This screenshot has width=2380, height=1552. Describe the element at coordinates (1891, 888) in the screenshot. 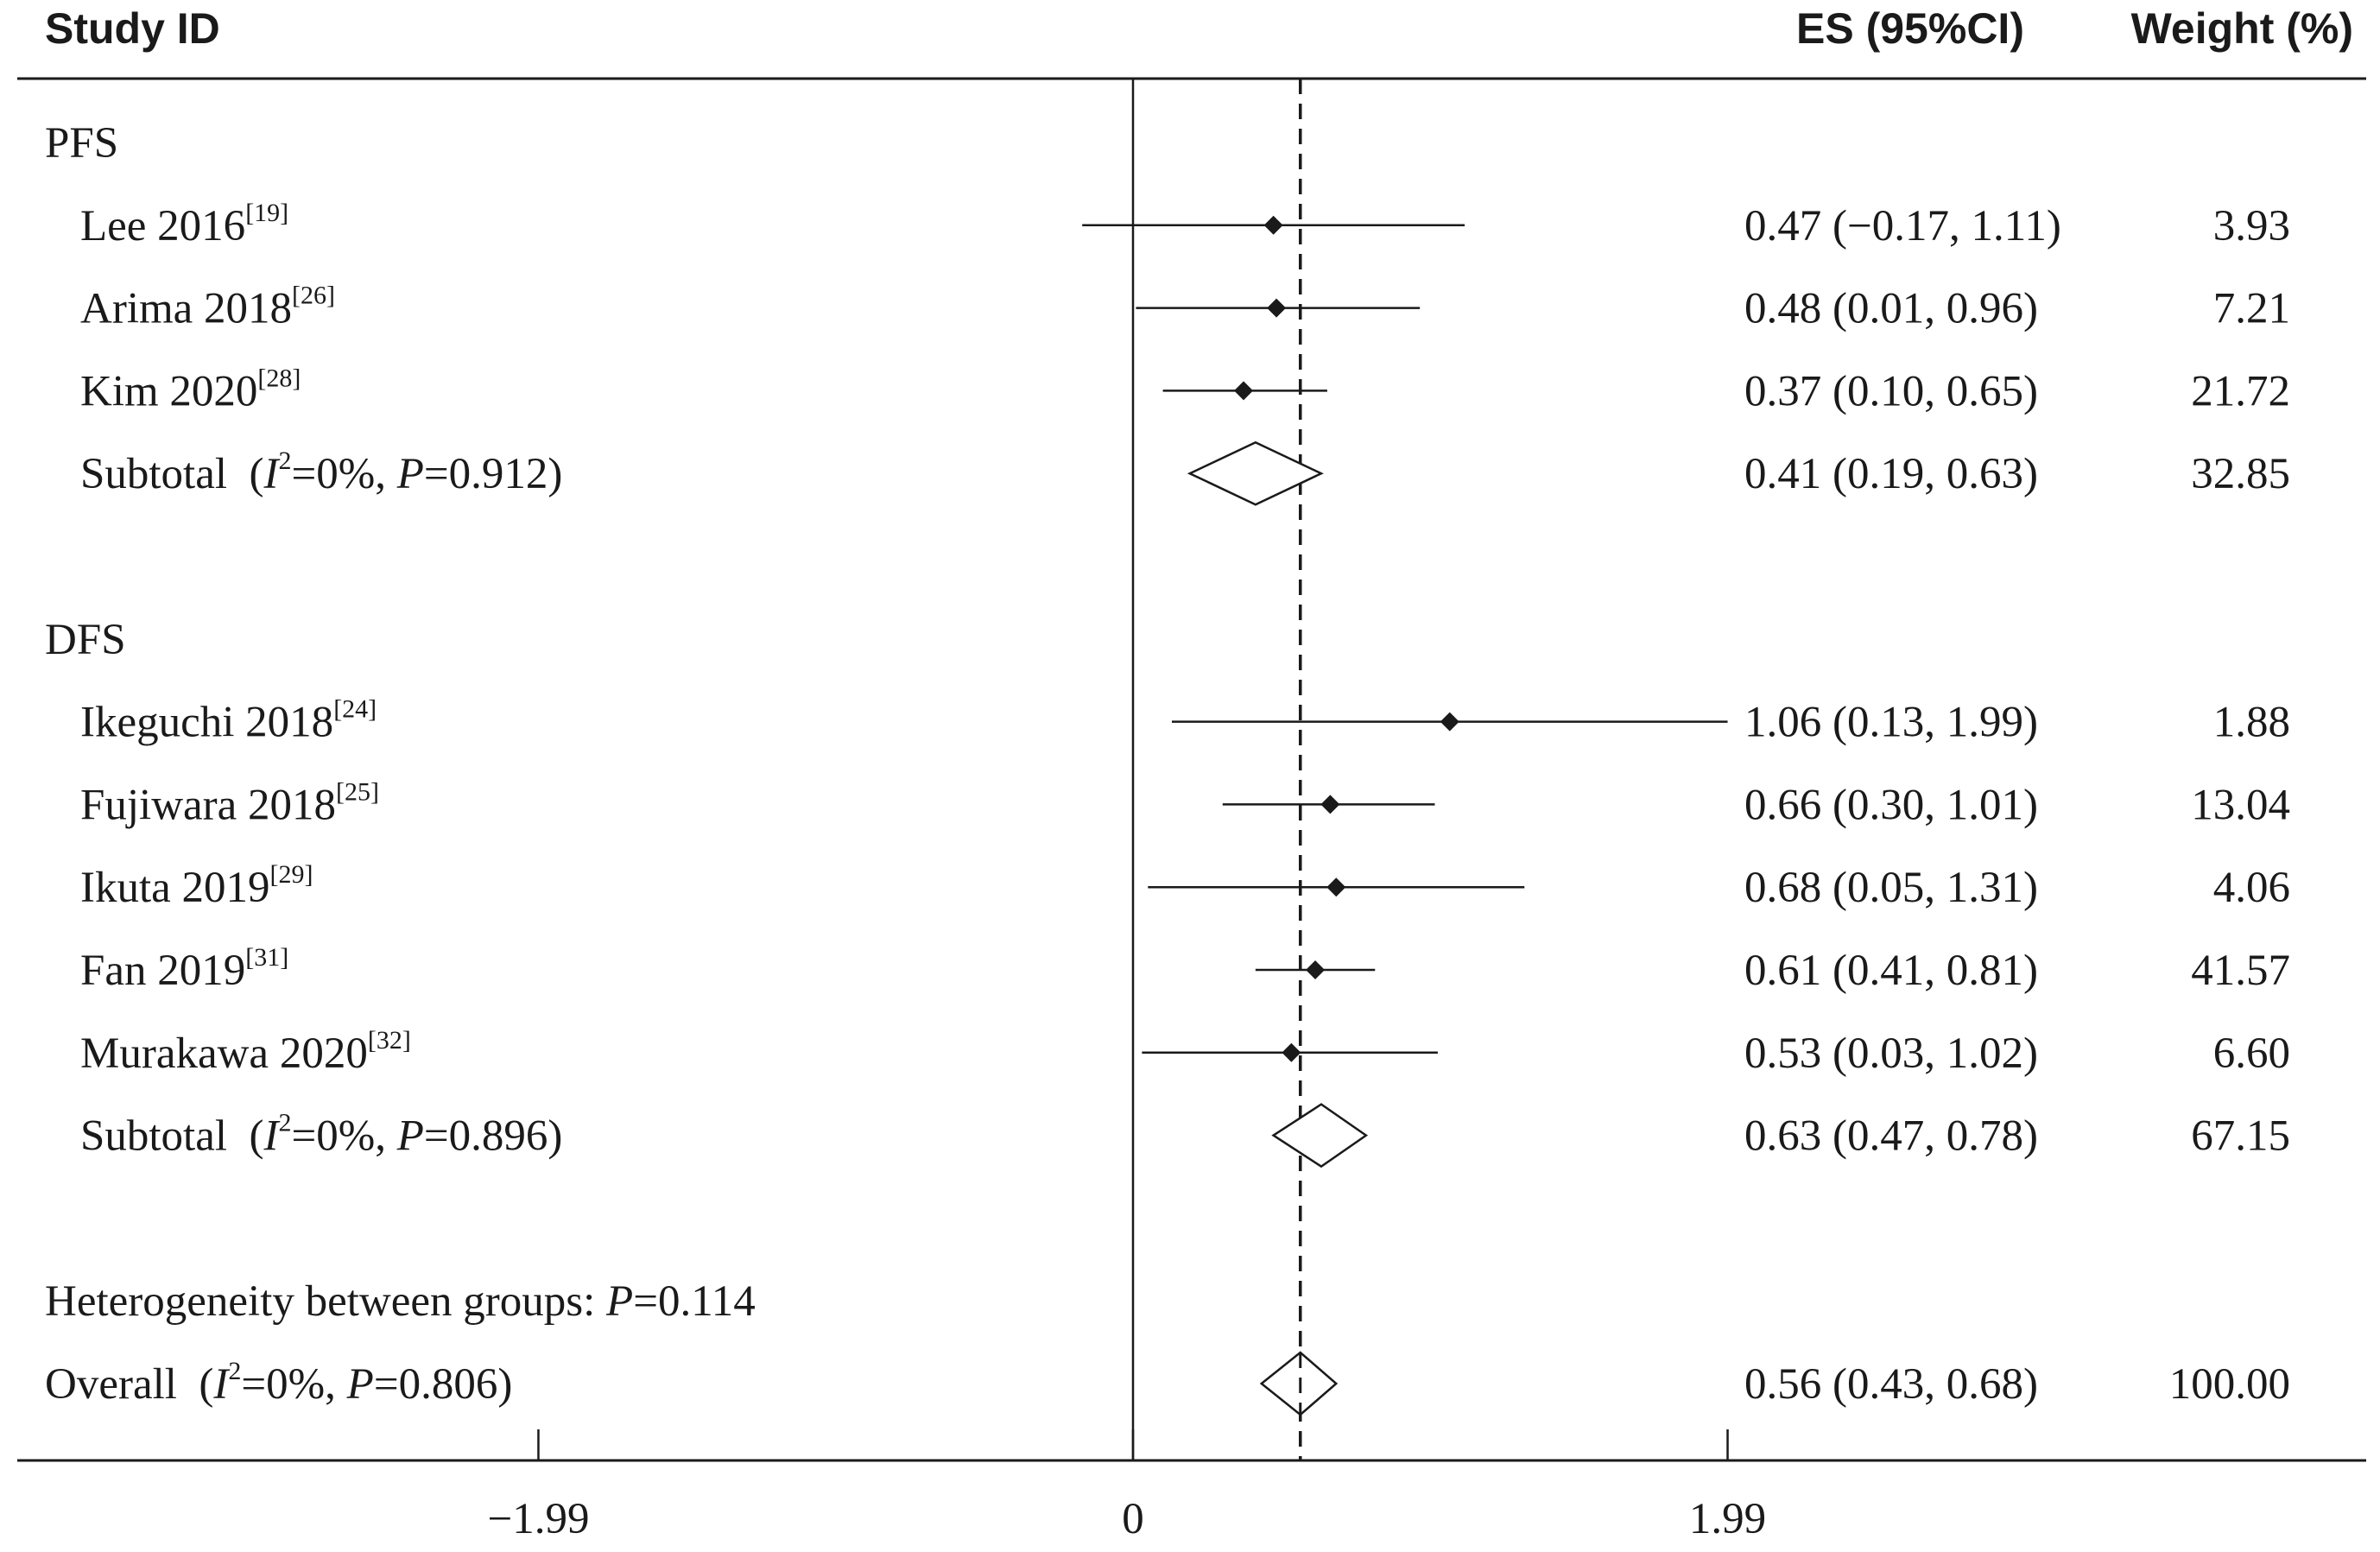

I see `study-es-ci: 0.68 (0.05, 1.31)` at that location.